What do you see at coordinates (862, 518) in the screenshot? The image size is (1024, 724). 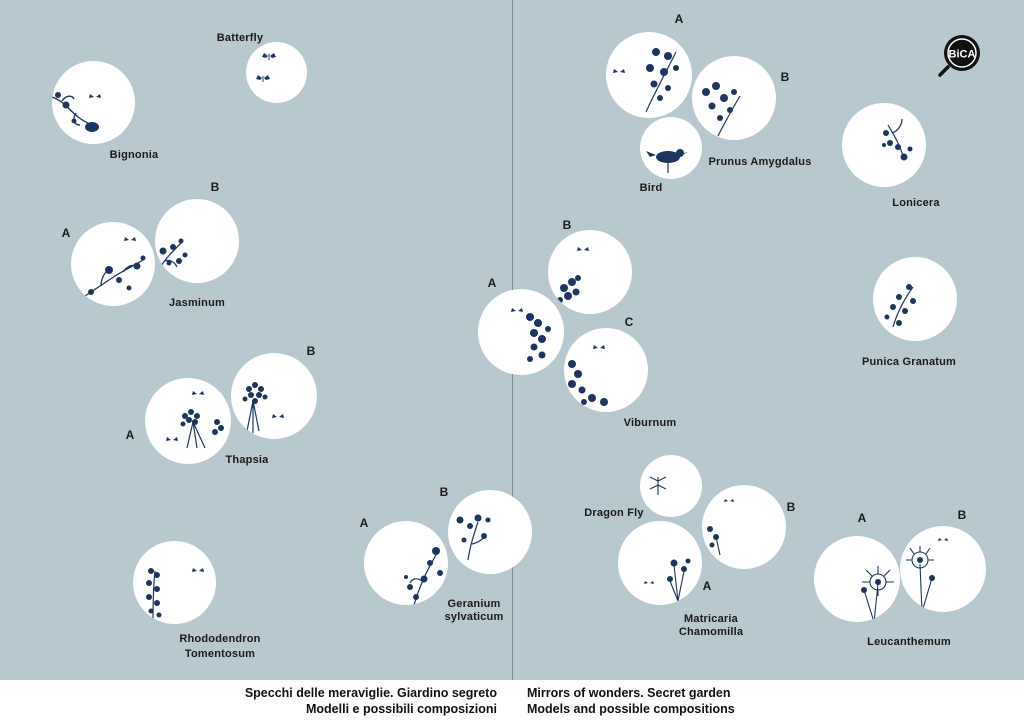 I see `letter-leucanthemum-a: A` at bounding box center [862, 518].